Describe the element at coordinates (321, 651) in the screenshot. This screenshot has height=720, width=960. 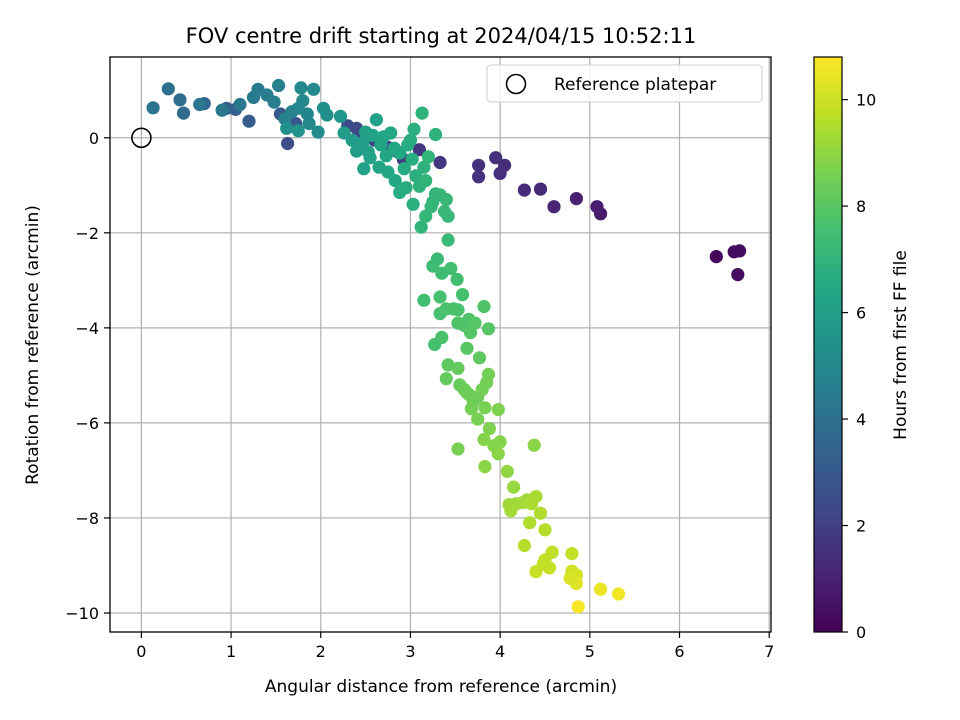
I see `x-tick-label: 2` at that location.